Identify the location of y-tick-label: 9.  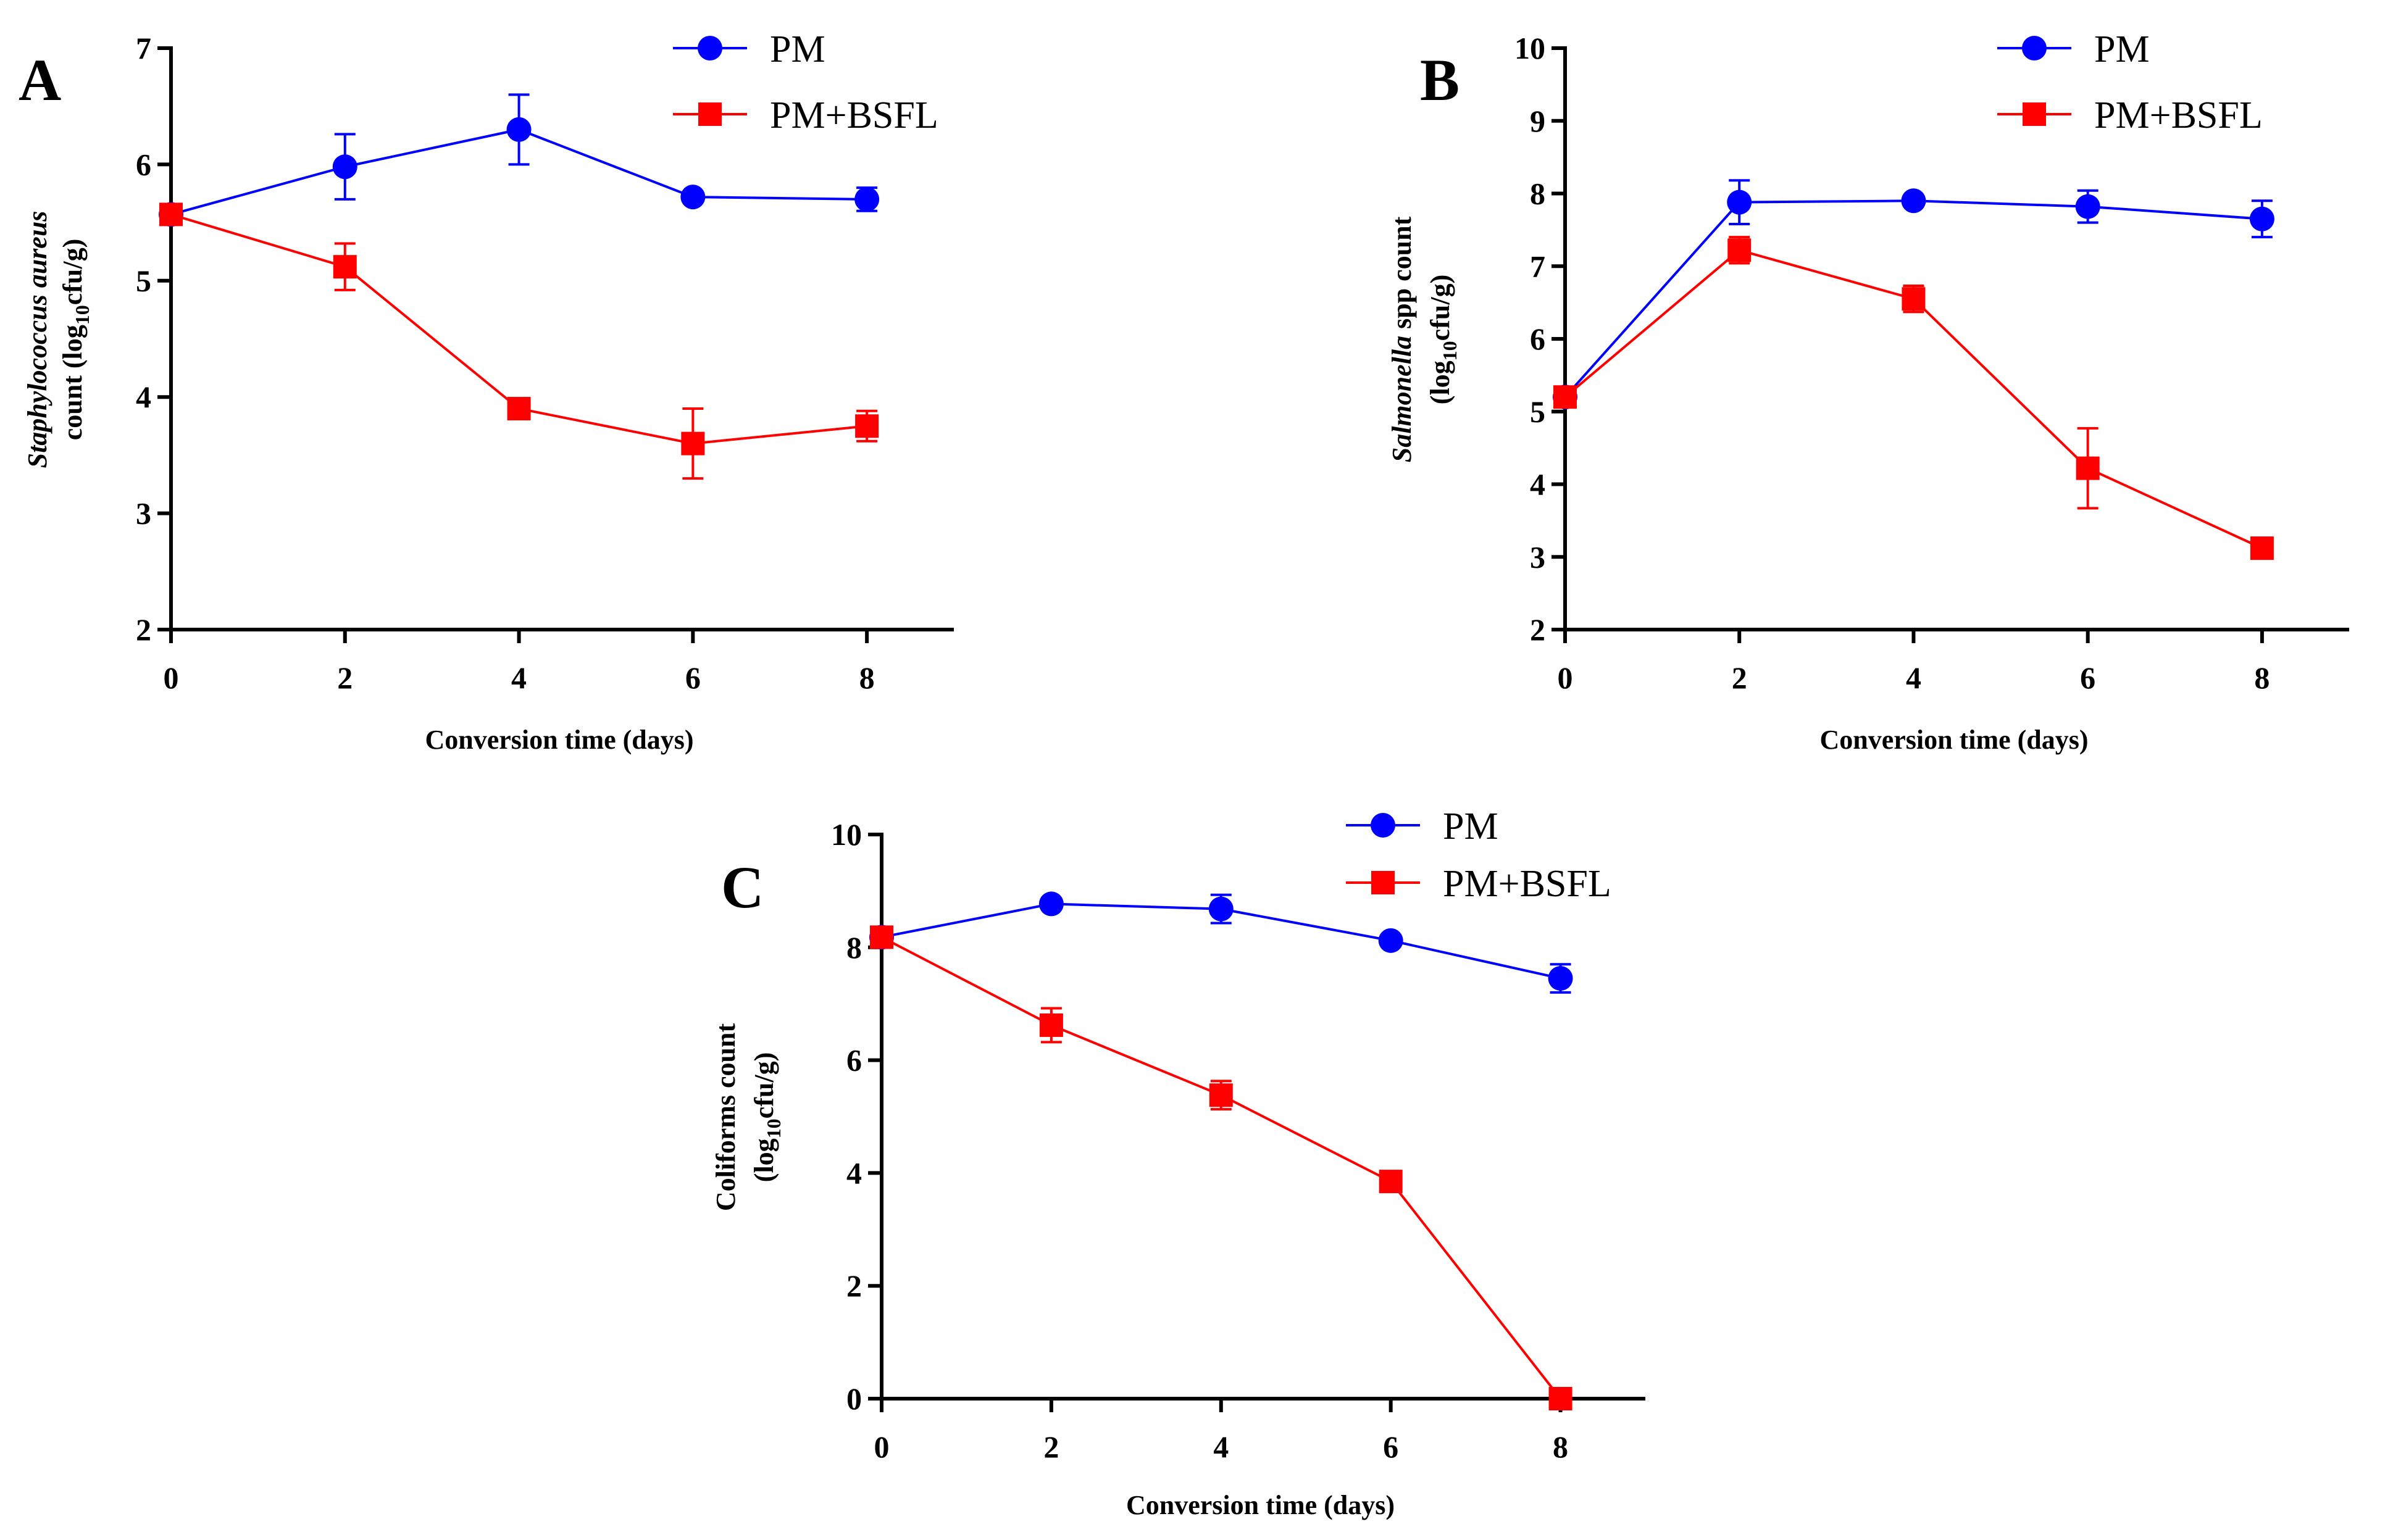
(1537, 121).